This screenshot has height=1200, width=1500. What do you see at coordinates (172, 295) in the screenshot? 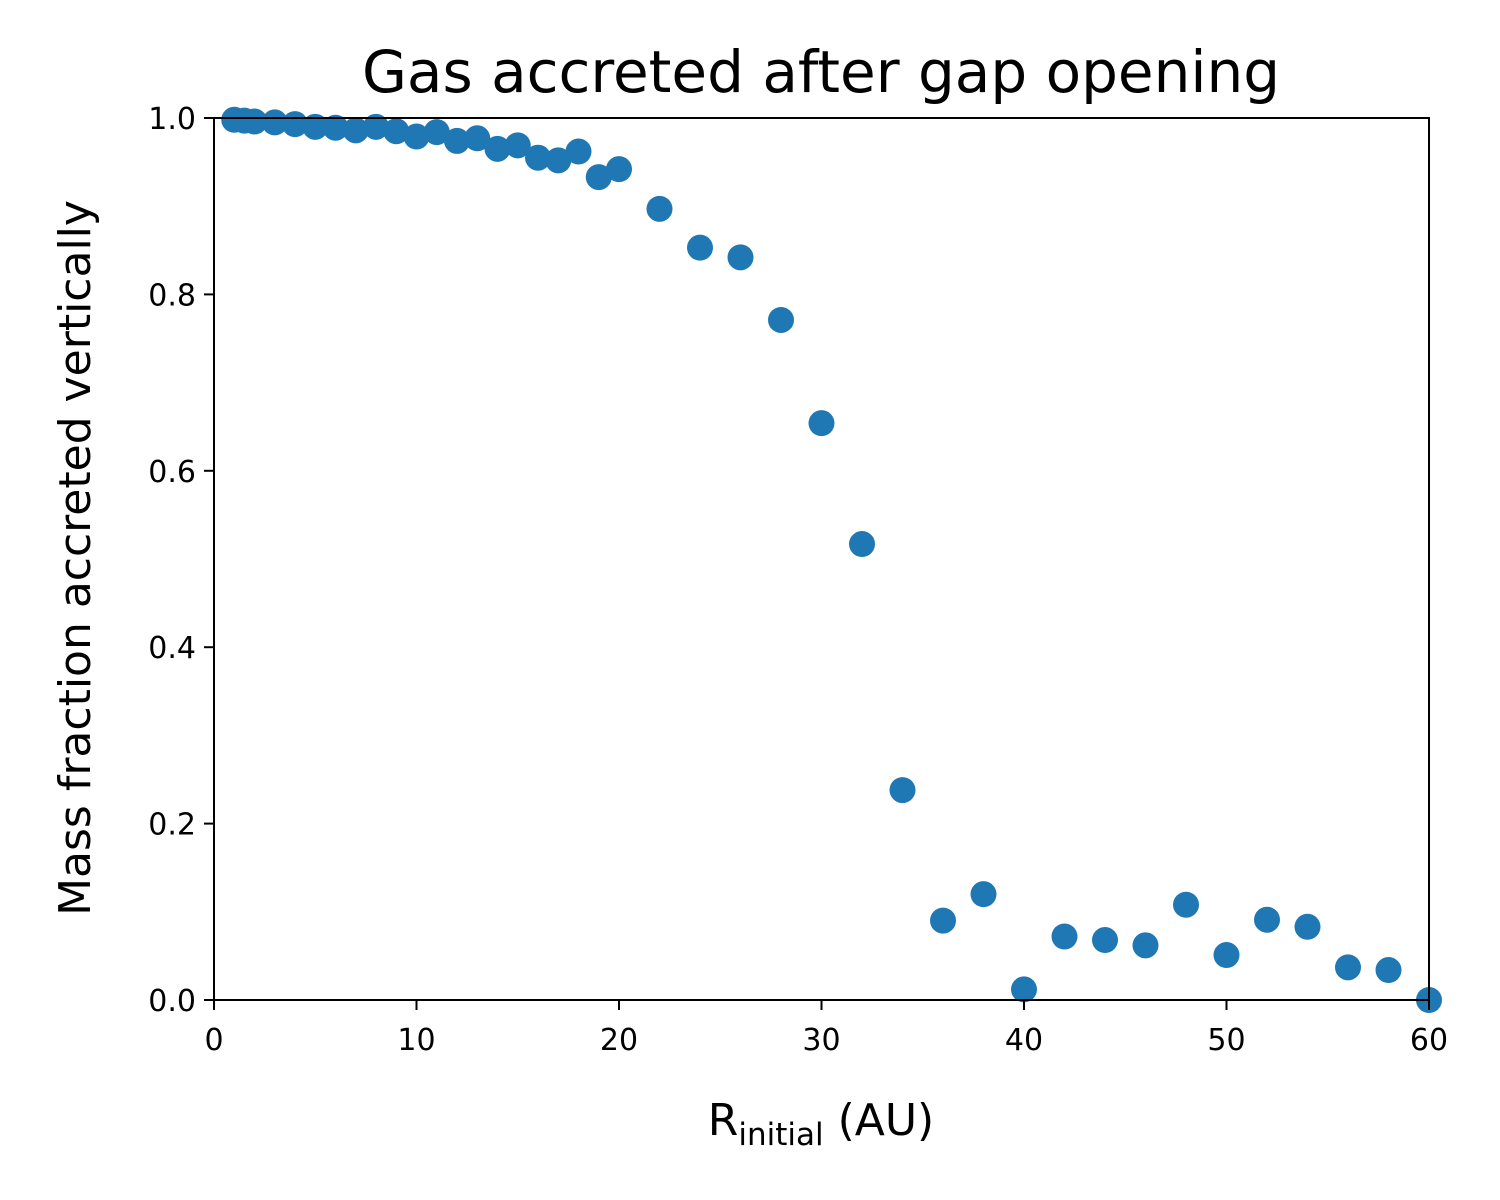
I see `y-tick-label: 0.8` at bounding box center [172, 295].